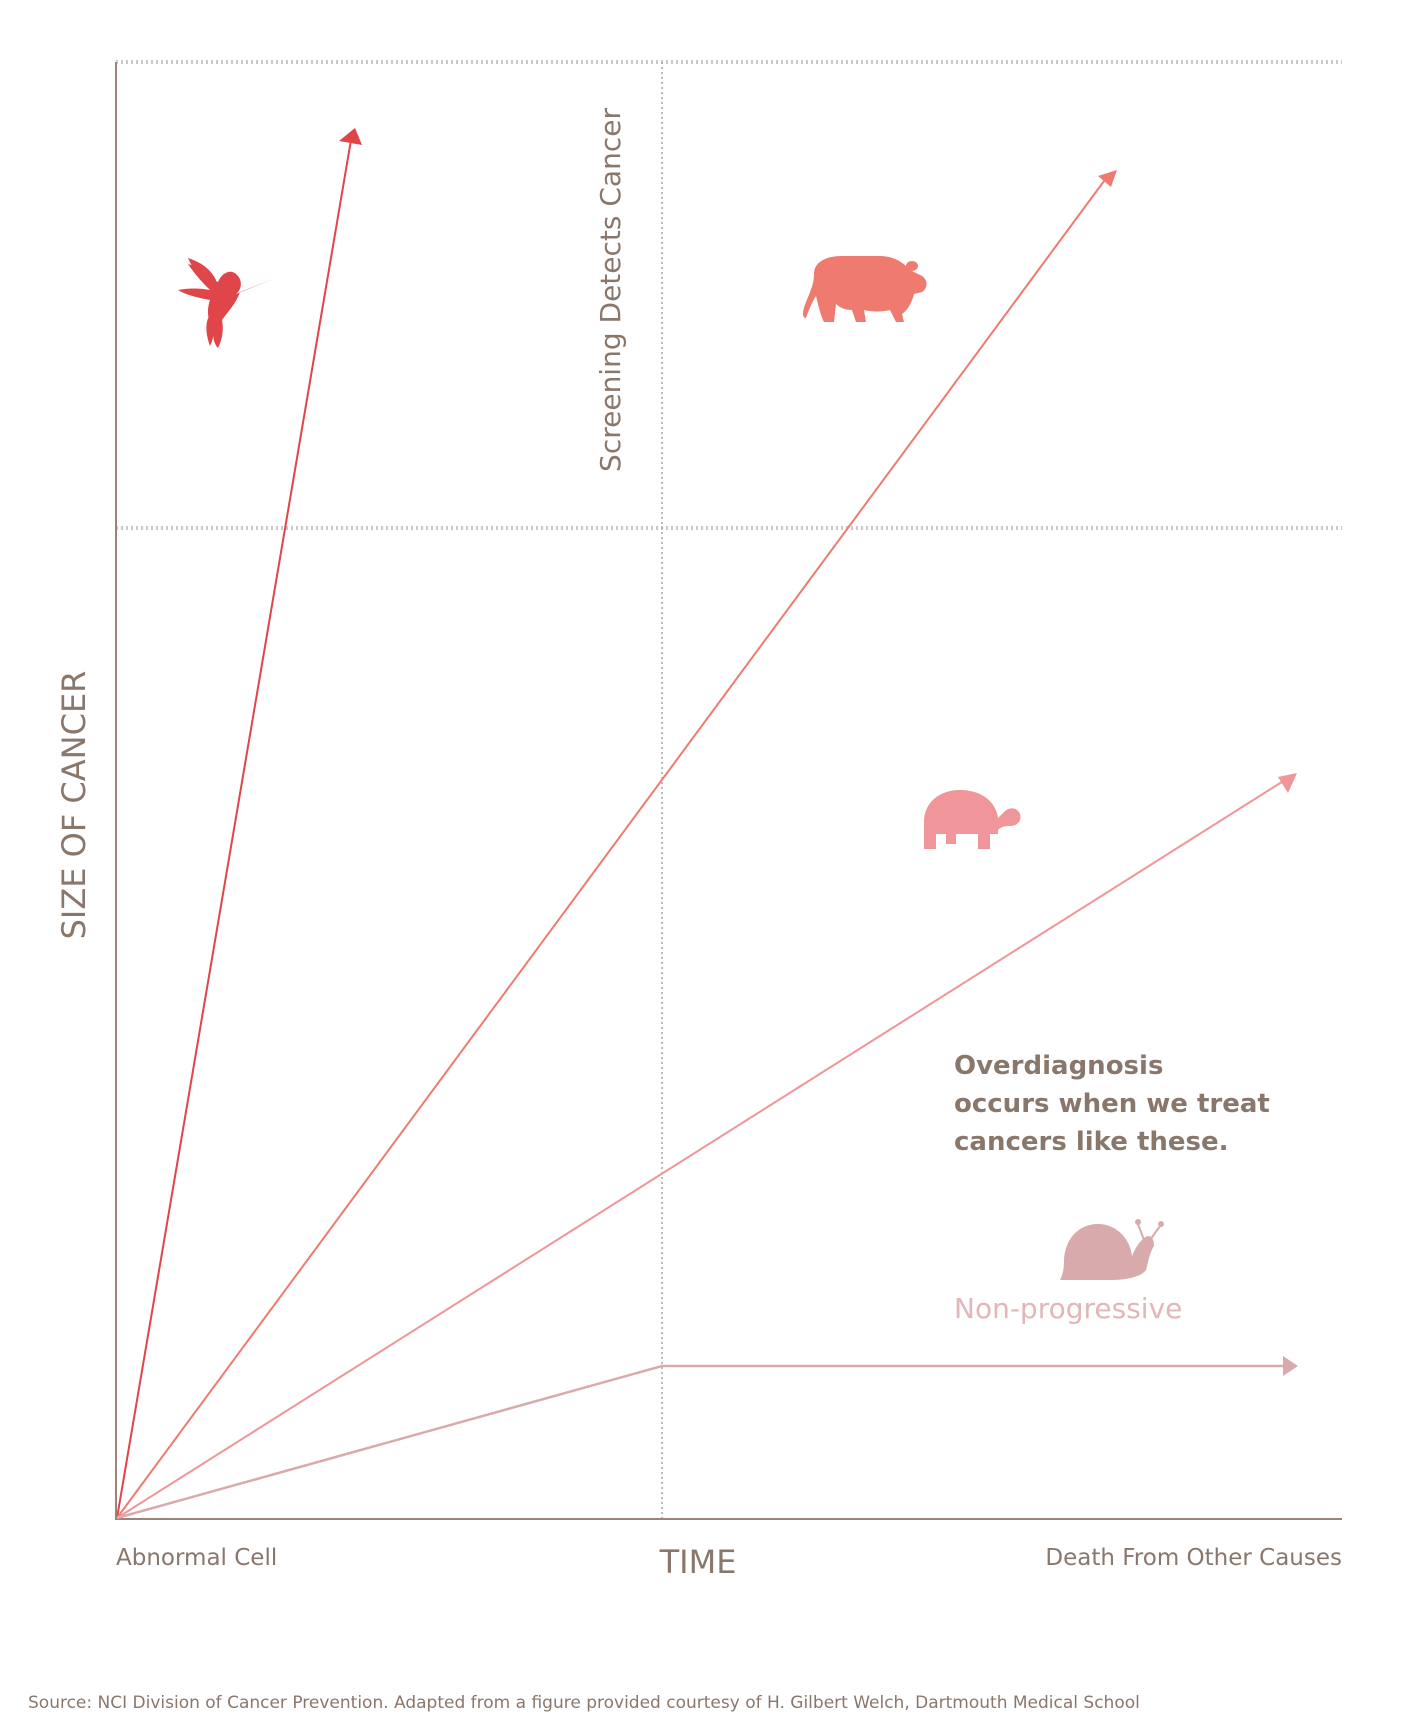  Describe the element at coordinates (865, 289) in the screenshot. I see `bear-icon` at that location.